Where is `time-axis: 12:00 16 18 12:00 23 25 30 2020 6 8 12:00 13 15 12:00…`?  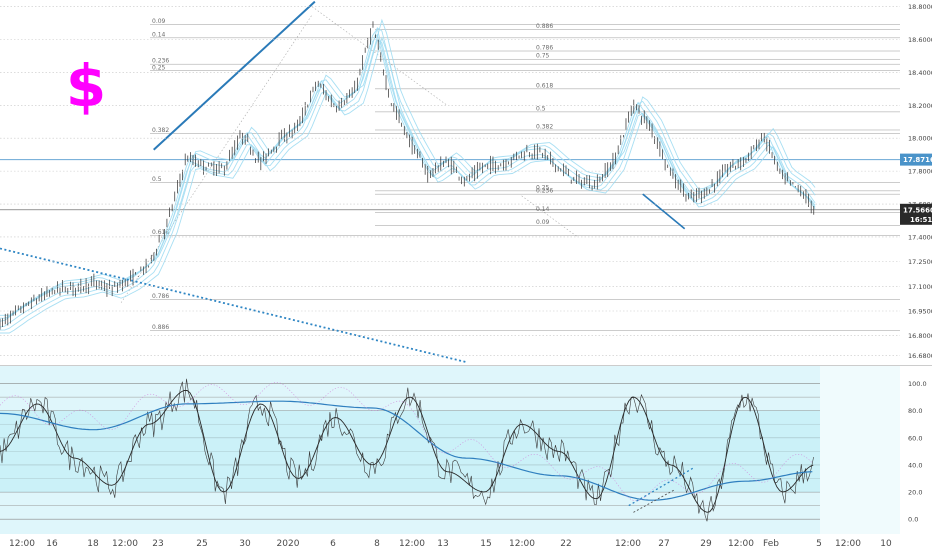 time-axis: 12:00 16 18 12:00 23 25 30 2020 6 8 12:00 13 15 12:00… is located at coordinates (450, 544).